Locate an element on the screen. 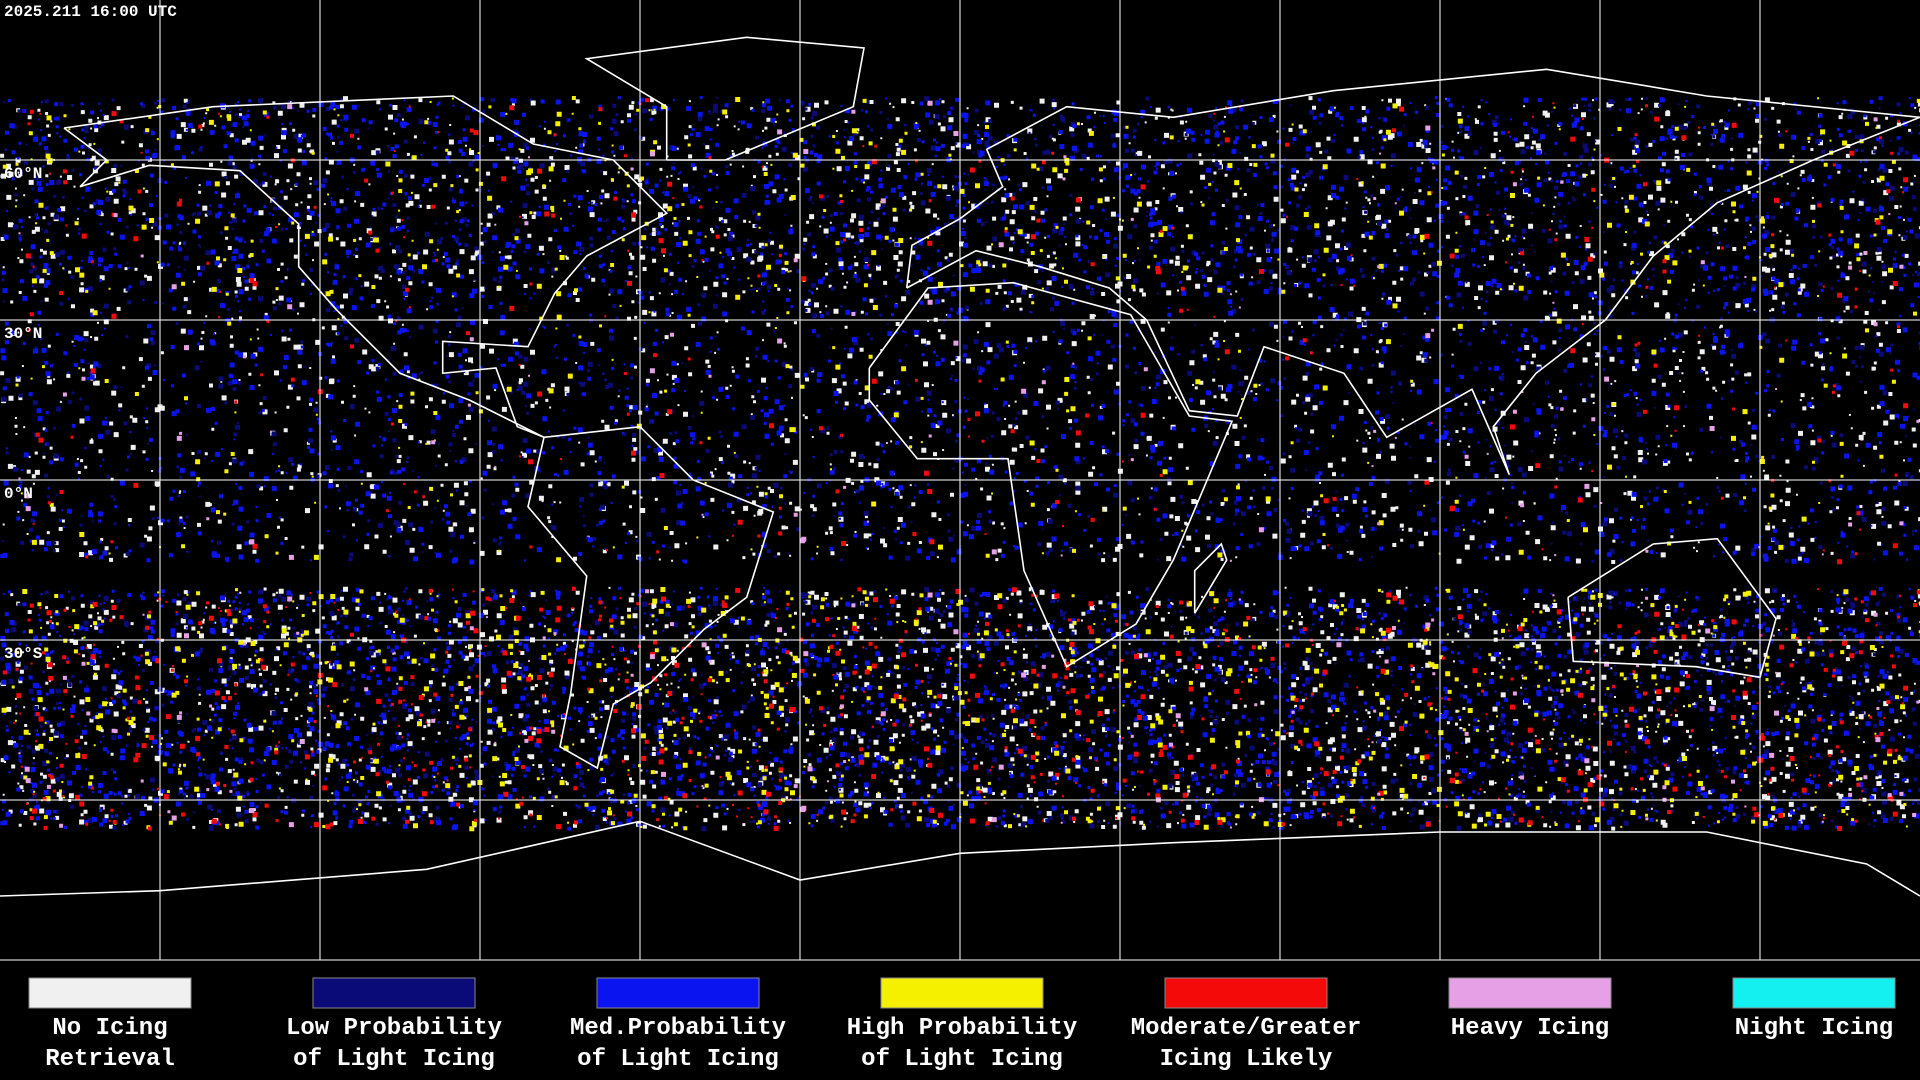  legend-label: Night Icing is located at coordinates (1814, 1028).